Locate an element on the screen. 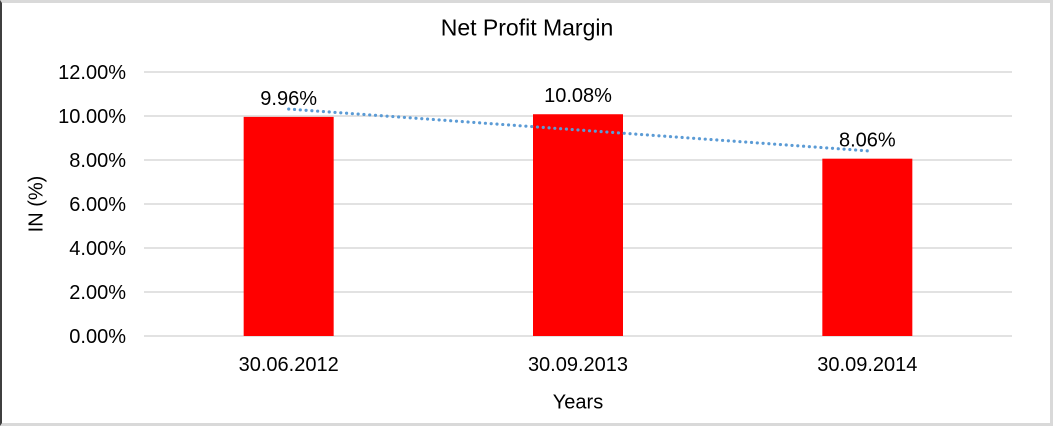 The width and height of the screenshot is (1053, 426). x-category-label: 30.09.2013 is located at coordinates (578, 365).